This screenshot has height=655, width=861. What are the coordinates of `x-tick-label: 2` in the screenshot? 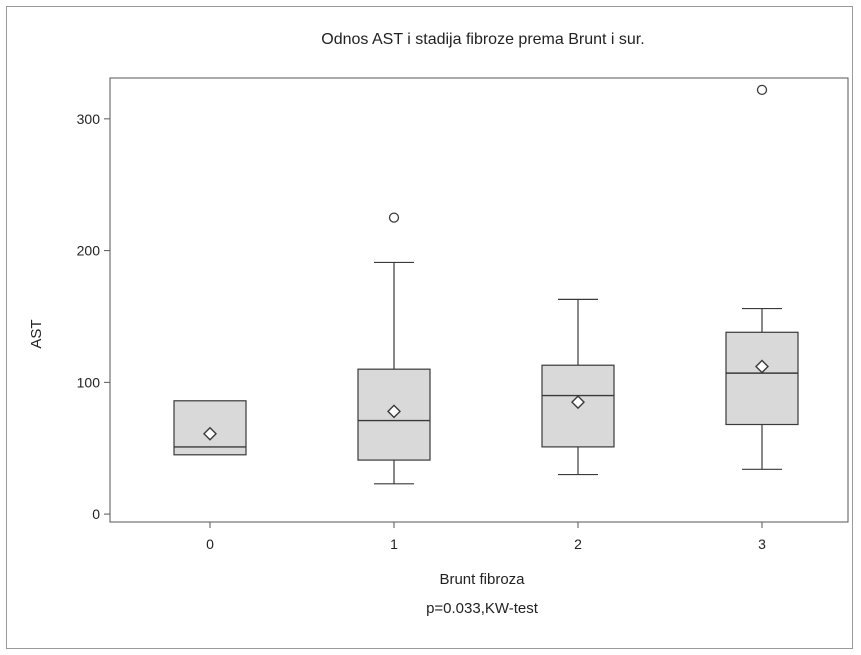 It's located at (578, 544).